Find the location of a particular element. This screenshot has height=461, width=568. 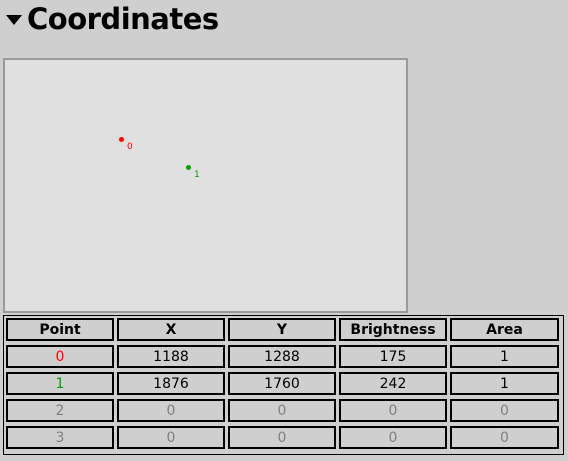

column-header-y: Y is located at coordinates (282, 329).